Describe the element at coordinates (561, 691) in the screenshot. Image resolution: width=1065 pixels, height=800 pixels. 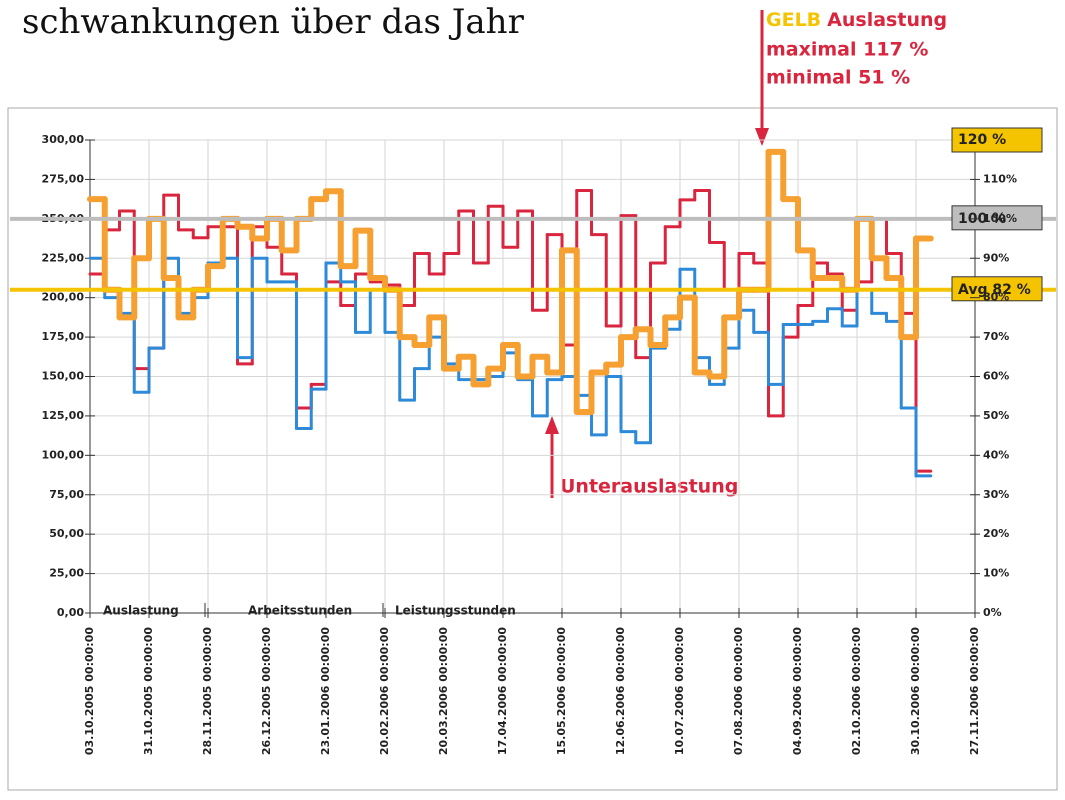
I see `x-tick-label: 15.05.2006 00:00:00` at that location.